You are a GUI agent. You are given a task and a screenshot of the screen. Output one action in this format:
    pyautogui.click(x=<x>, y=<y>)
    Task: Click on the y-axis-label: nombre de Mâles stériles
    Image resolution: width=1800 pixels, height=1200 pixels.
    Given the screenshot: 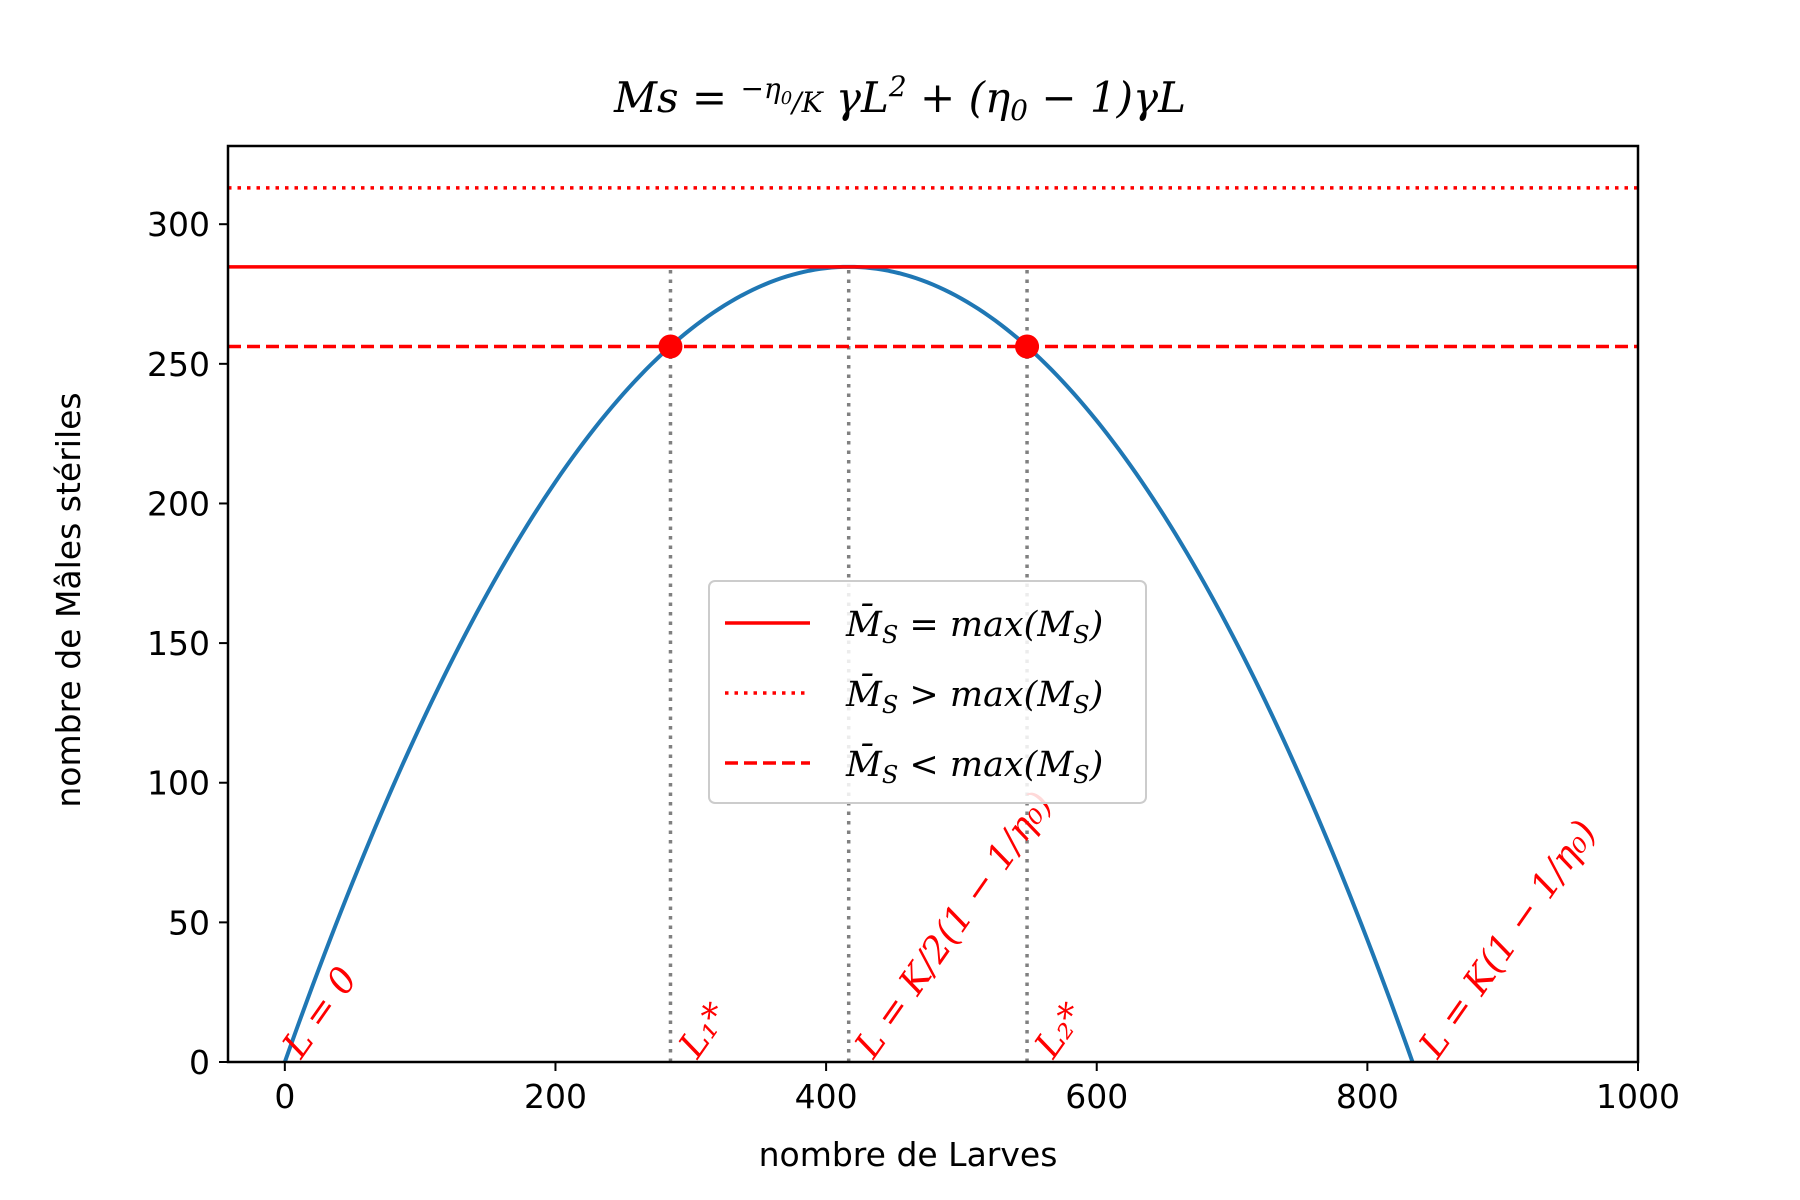 What is the action you would take?
    pyautogui.click(x=68, y=599)
    